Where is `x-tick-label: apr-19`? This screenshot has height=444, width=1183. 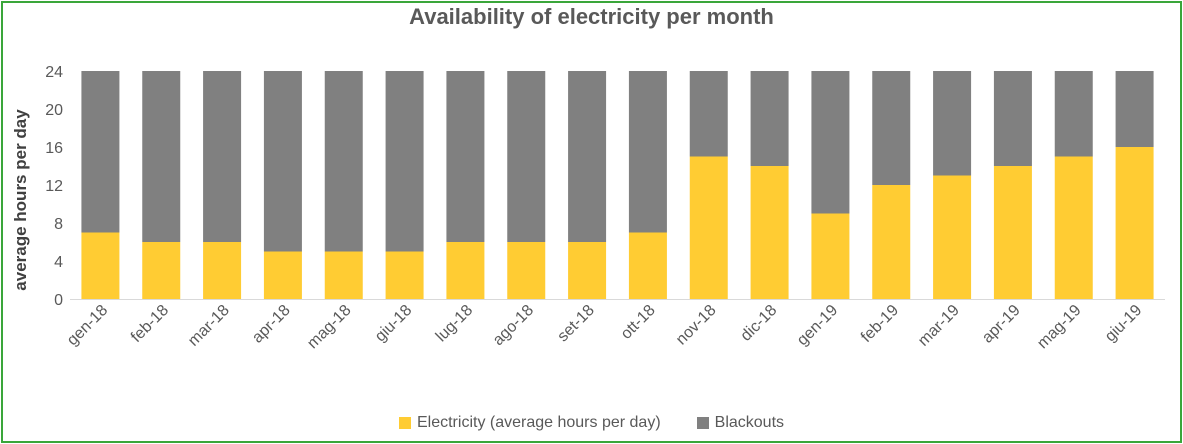
x-tick-label: apr-19 is located at coordinates (1001, 324).